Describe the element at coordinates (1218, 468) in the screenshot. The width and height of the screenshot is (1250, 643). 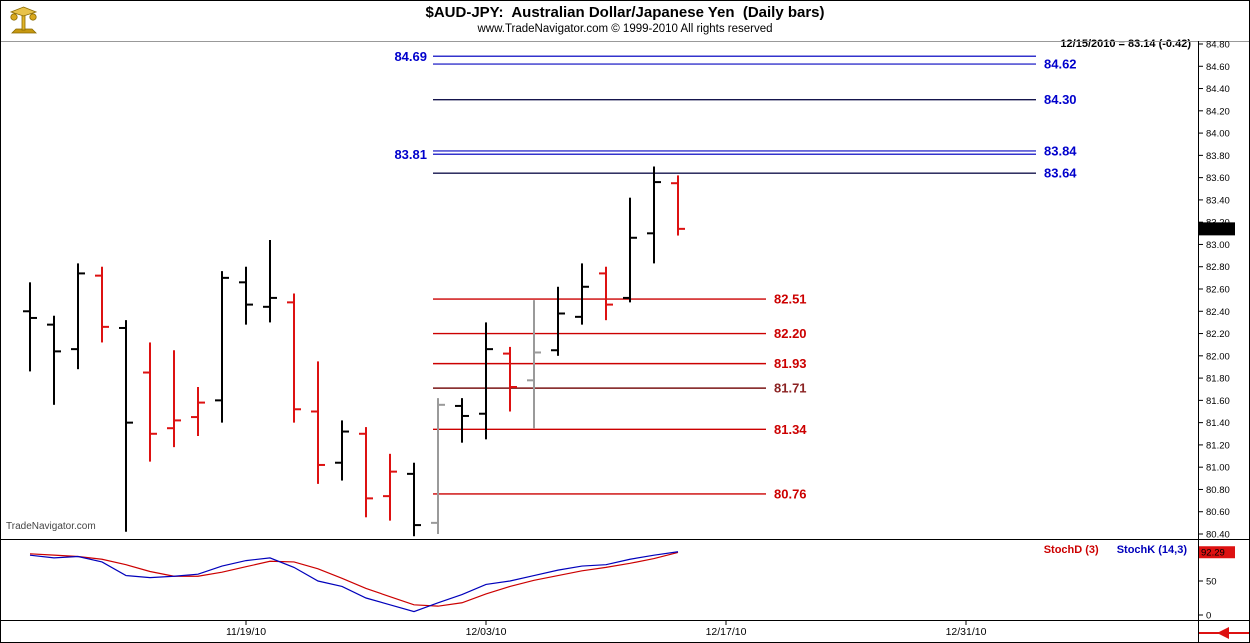
I see `price-tick-label: 81.00` at that location.